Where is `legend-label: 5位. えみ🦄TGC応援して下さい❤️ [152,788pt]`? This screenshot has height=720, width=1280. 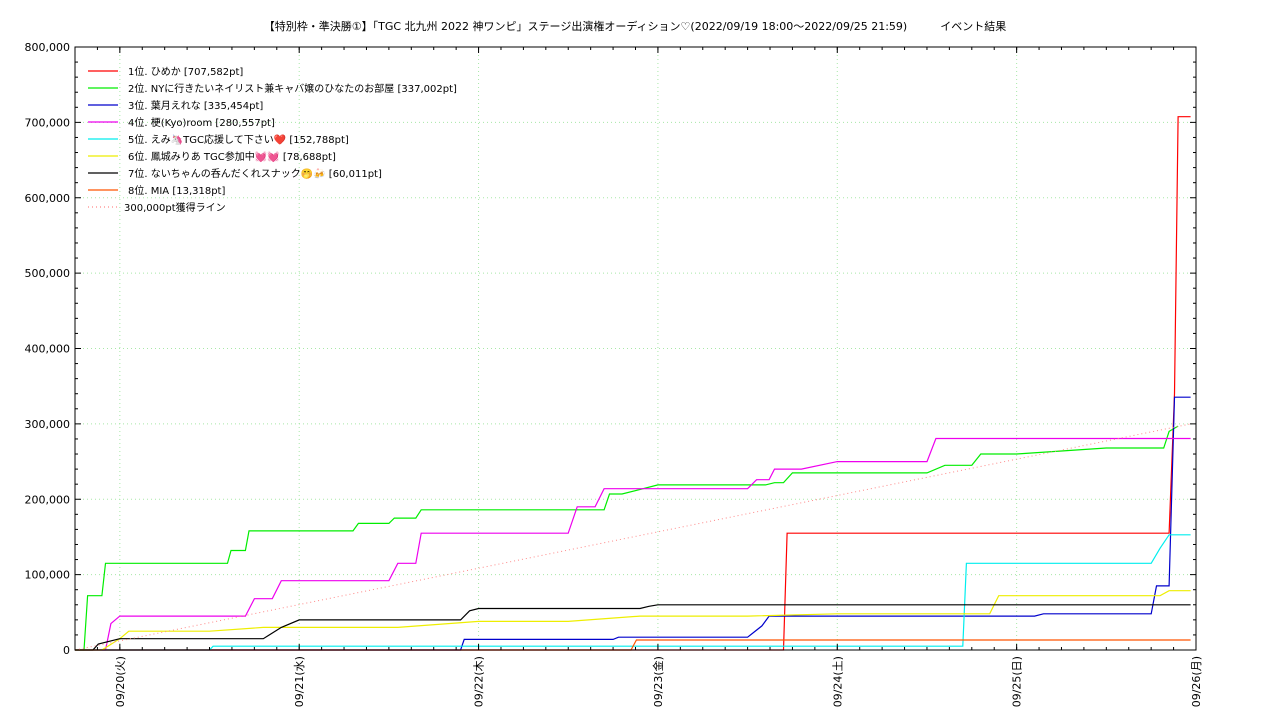 legend-label: 5位. えみ🦄TGC応援して下さい❤️ [152,788pt] is located at coordinates (238, 139).